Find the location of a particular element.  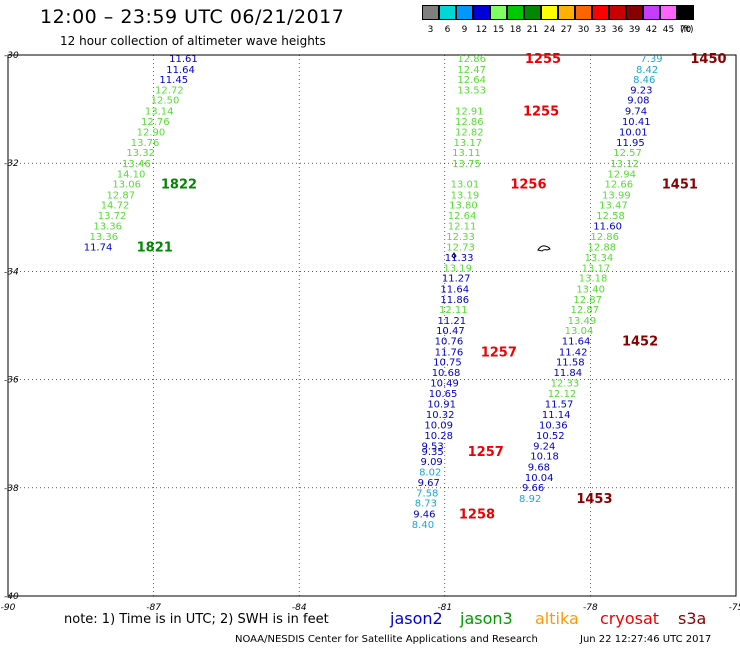

pass-time-label: 1256 is located at coordinates (528, 185).